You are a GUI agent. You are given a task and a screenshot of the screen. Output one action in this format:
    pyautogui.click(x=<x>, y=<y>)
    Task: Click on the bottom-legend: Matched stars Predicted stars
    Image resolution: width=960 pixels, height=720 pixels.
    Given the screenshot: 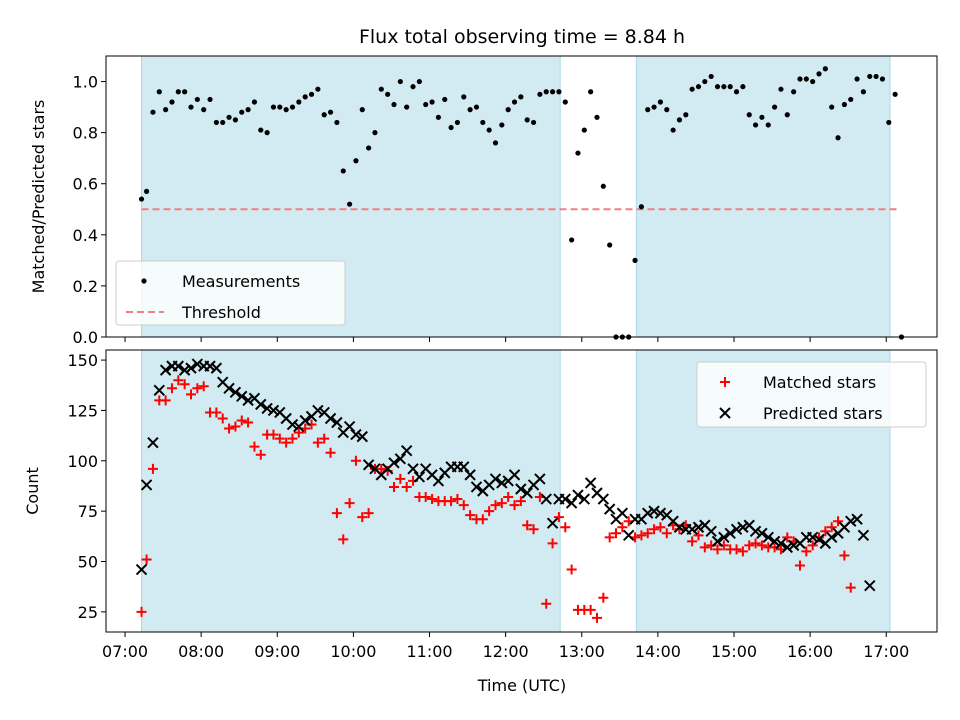 What is the action you would take?
    pyautogui.click(x=811, y=394)
    